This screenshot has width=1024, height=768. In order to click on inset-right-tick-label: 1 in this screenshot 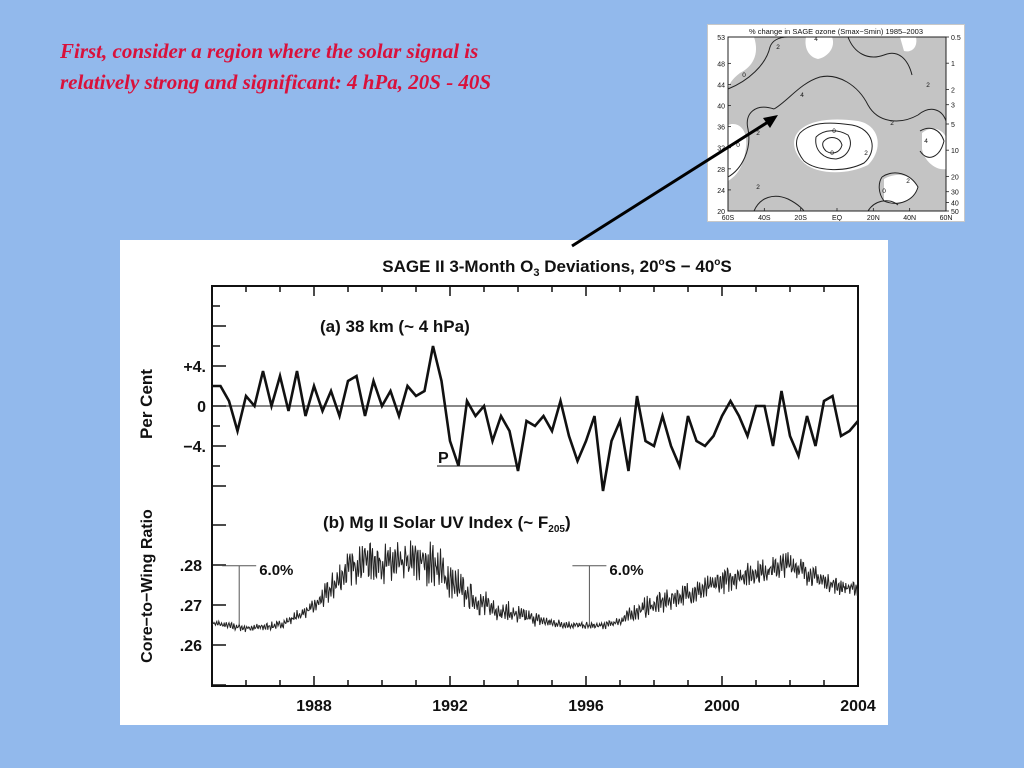, I will do `click(953, 64)`.